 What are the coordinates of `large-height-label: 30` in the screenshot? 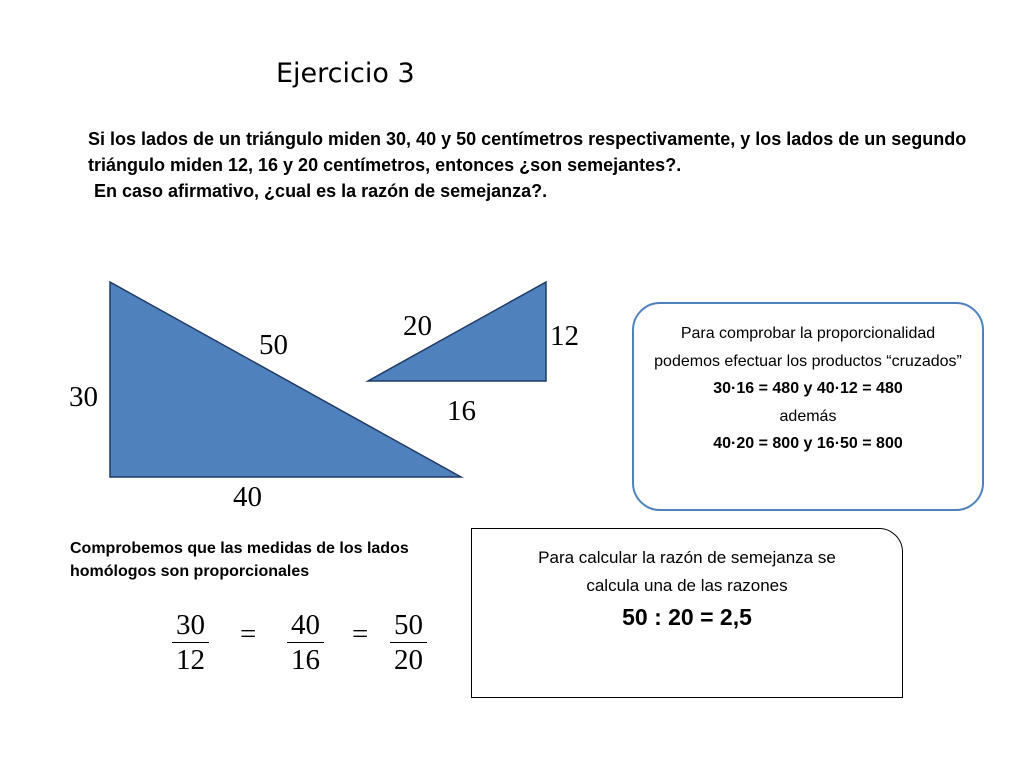 It's located at (83, 397).